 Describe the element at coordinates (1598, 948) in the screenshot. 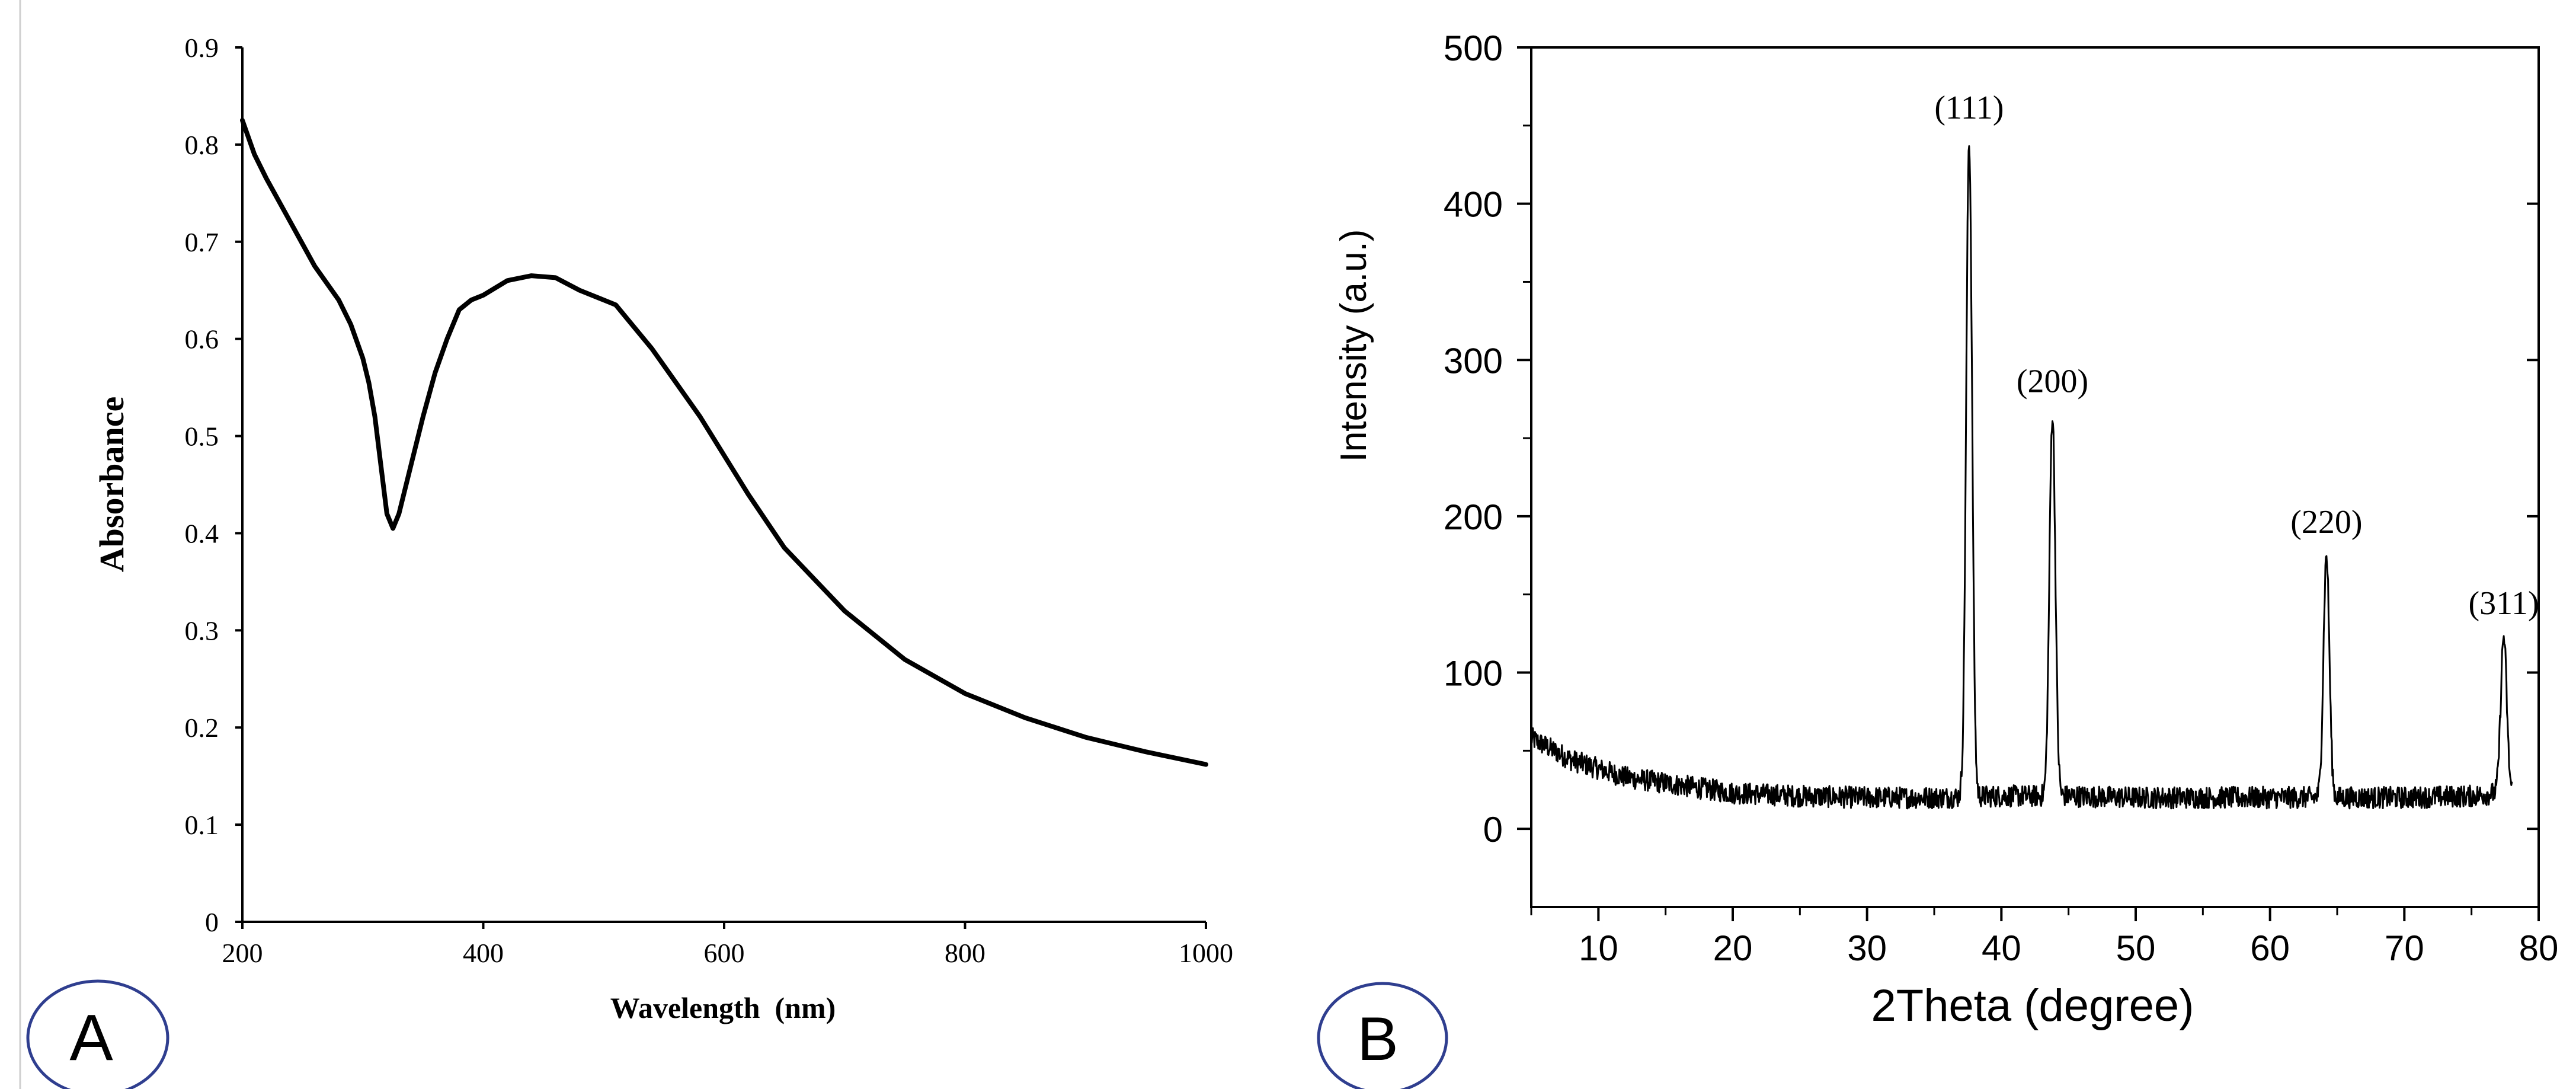

I see `panel-b-x-tick-label: 10` at that location.